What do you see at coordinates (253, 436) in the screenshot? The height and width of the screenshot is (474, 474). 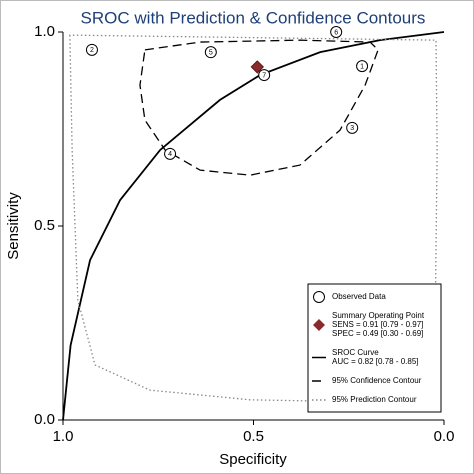 I see `x-tick-label: 0.5` at bounding box center [253, 436].